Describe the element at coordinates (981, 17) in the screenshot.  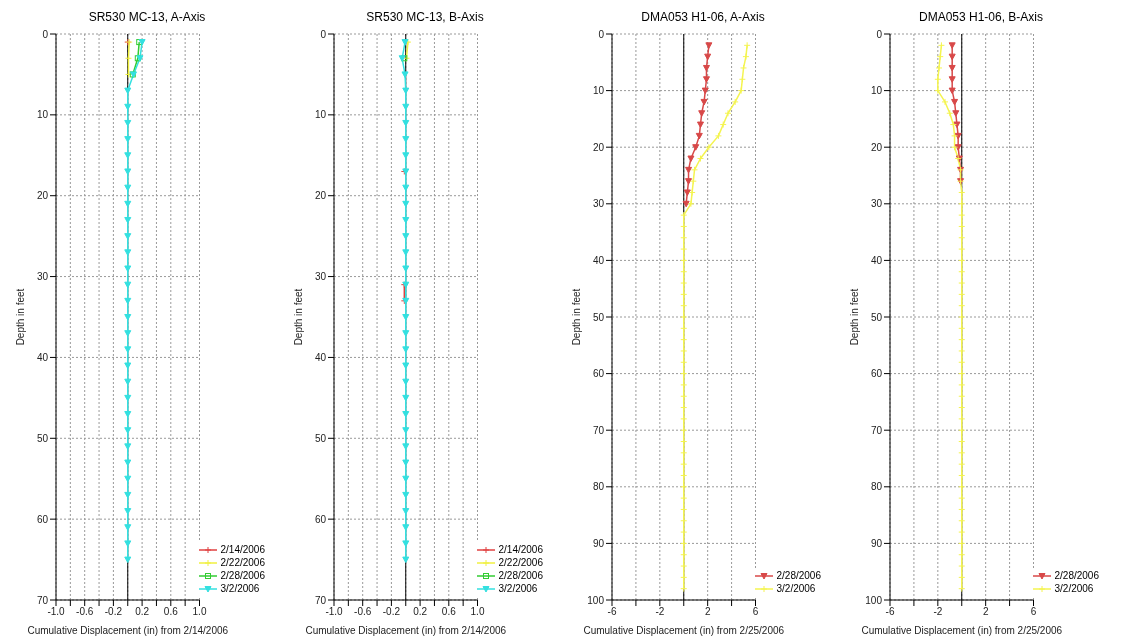
I see `chart-title: DMA053 H1-06, B-Axis` at that location.